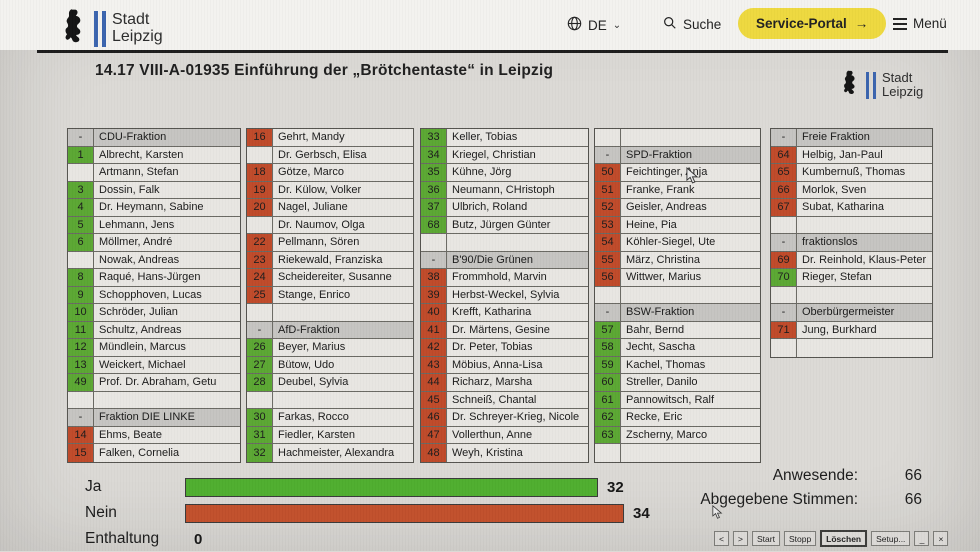  I want to click on member-row: 51 Franke, Frank, so click(677, 190).